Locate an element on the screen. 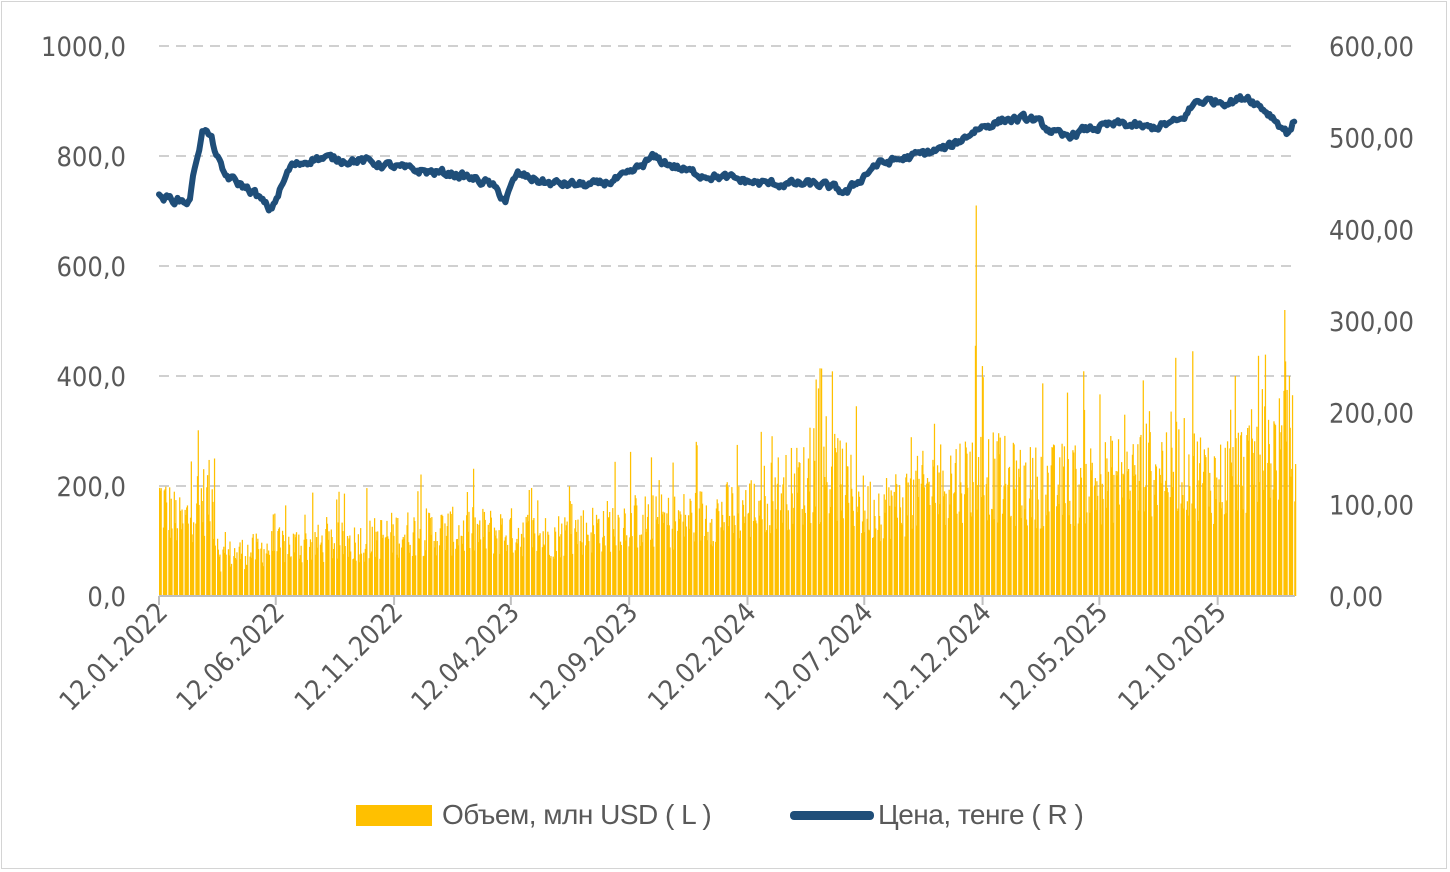 This screenshot has height=872, width=1450. price-line is located at coordinates (727, 153).